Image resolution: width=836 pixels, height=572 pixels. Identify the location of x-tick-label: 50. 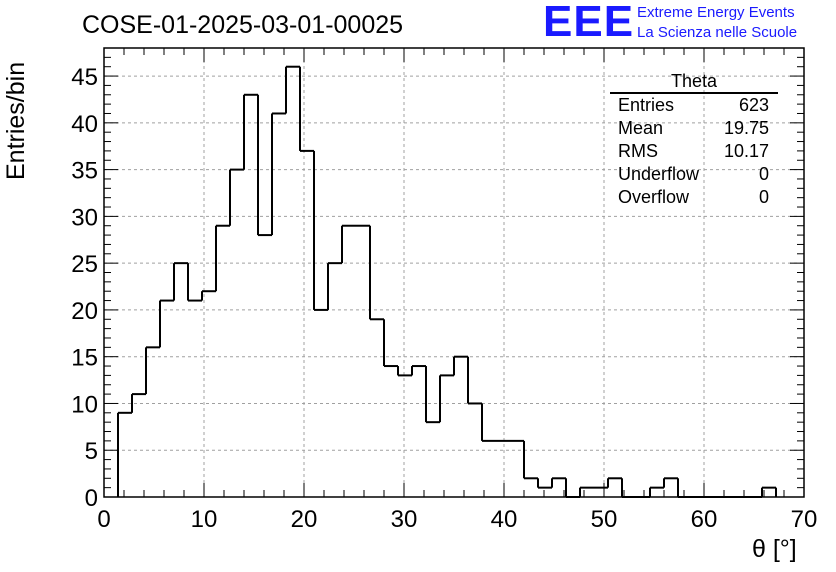
(604, 519).